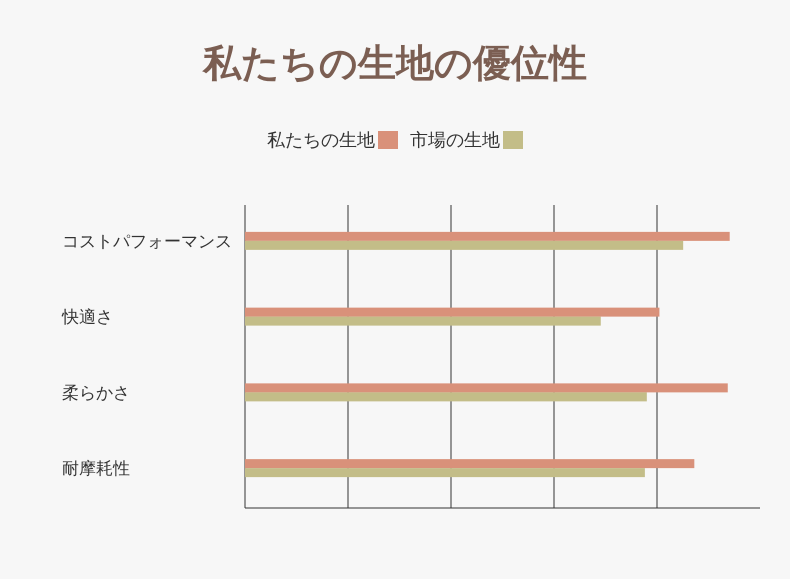 Image resolution: width=790 pixels, height=579 pixels. What do you see at coordinates (147, 241) in the screenshot?
I see `category: コストパフォーマンス` at bounding box center [147, 241].